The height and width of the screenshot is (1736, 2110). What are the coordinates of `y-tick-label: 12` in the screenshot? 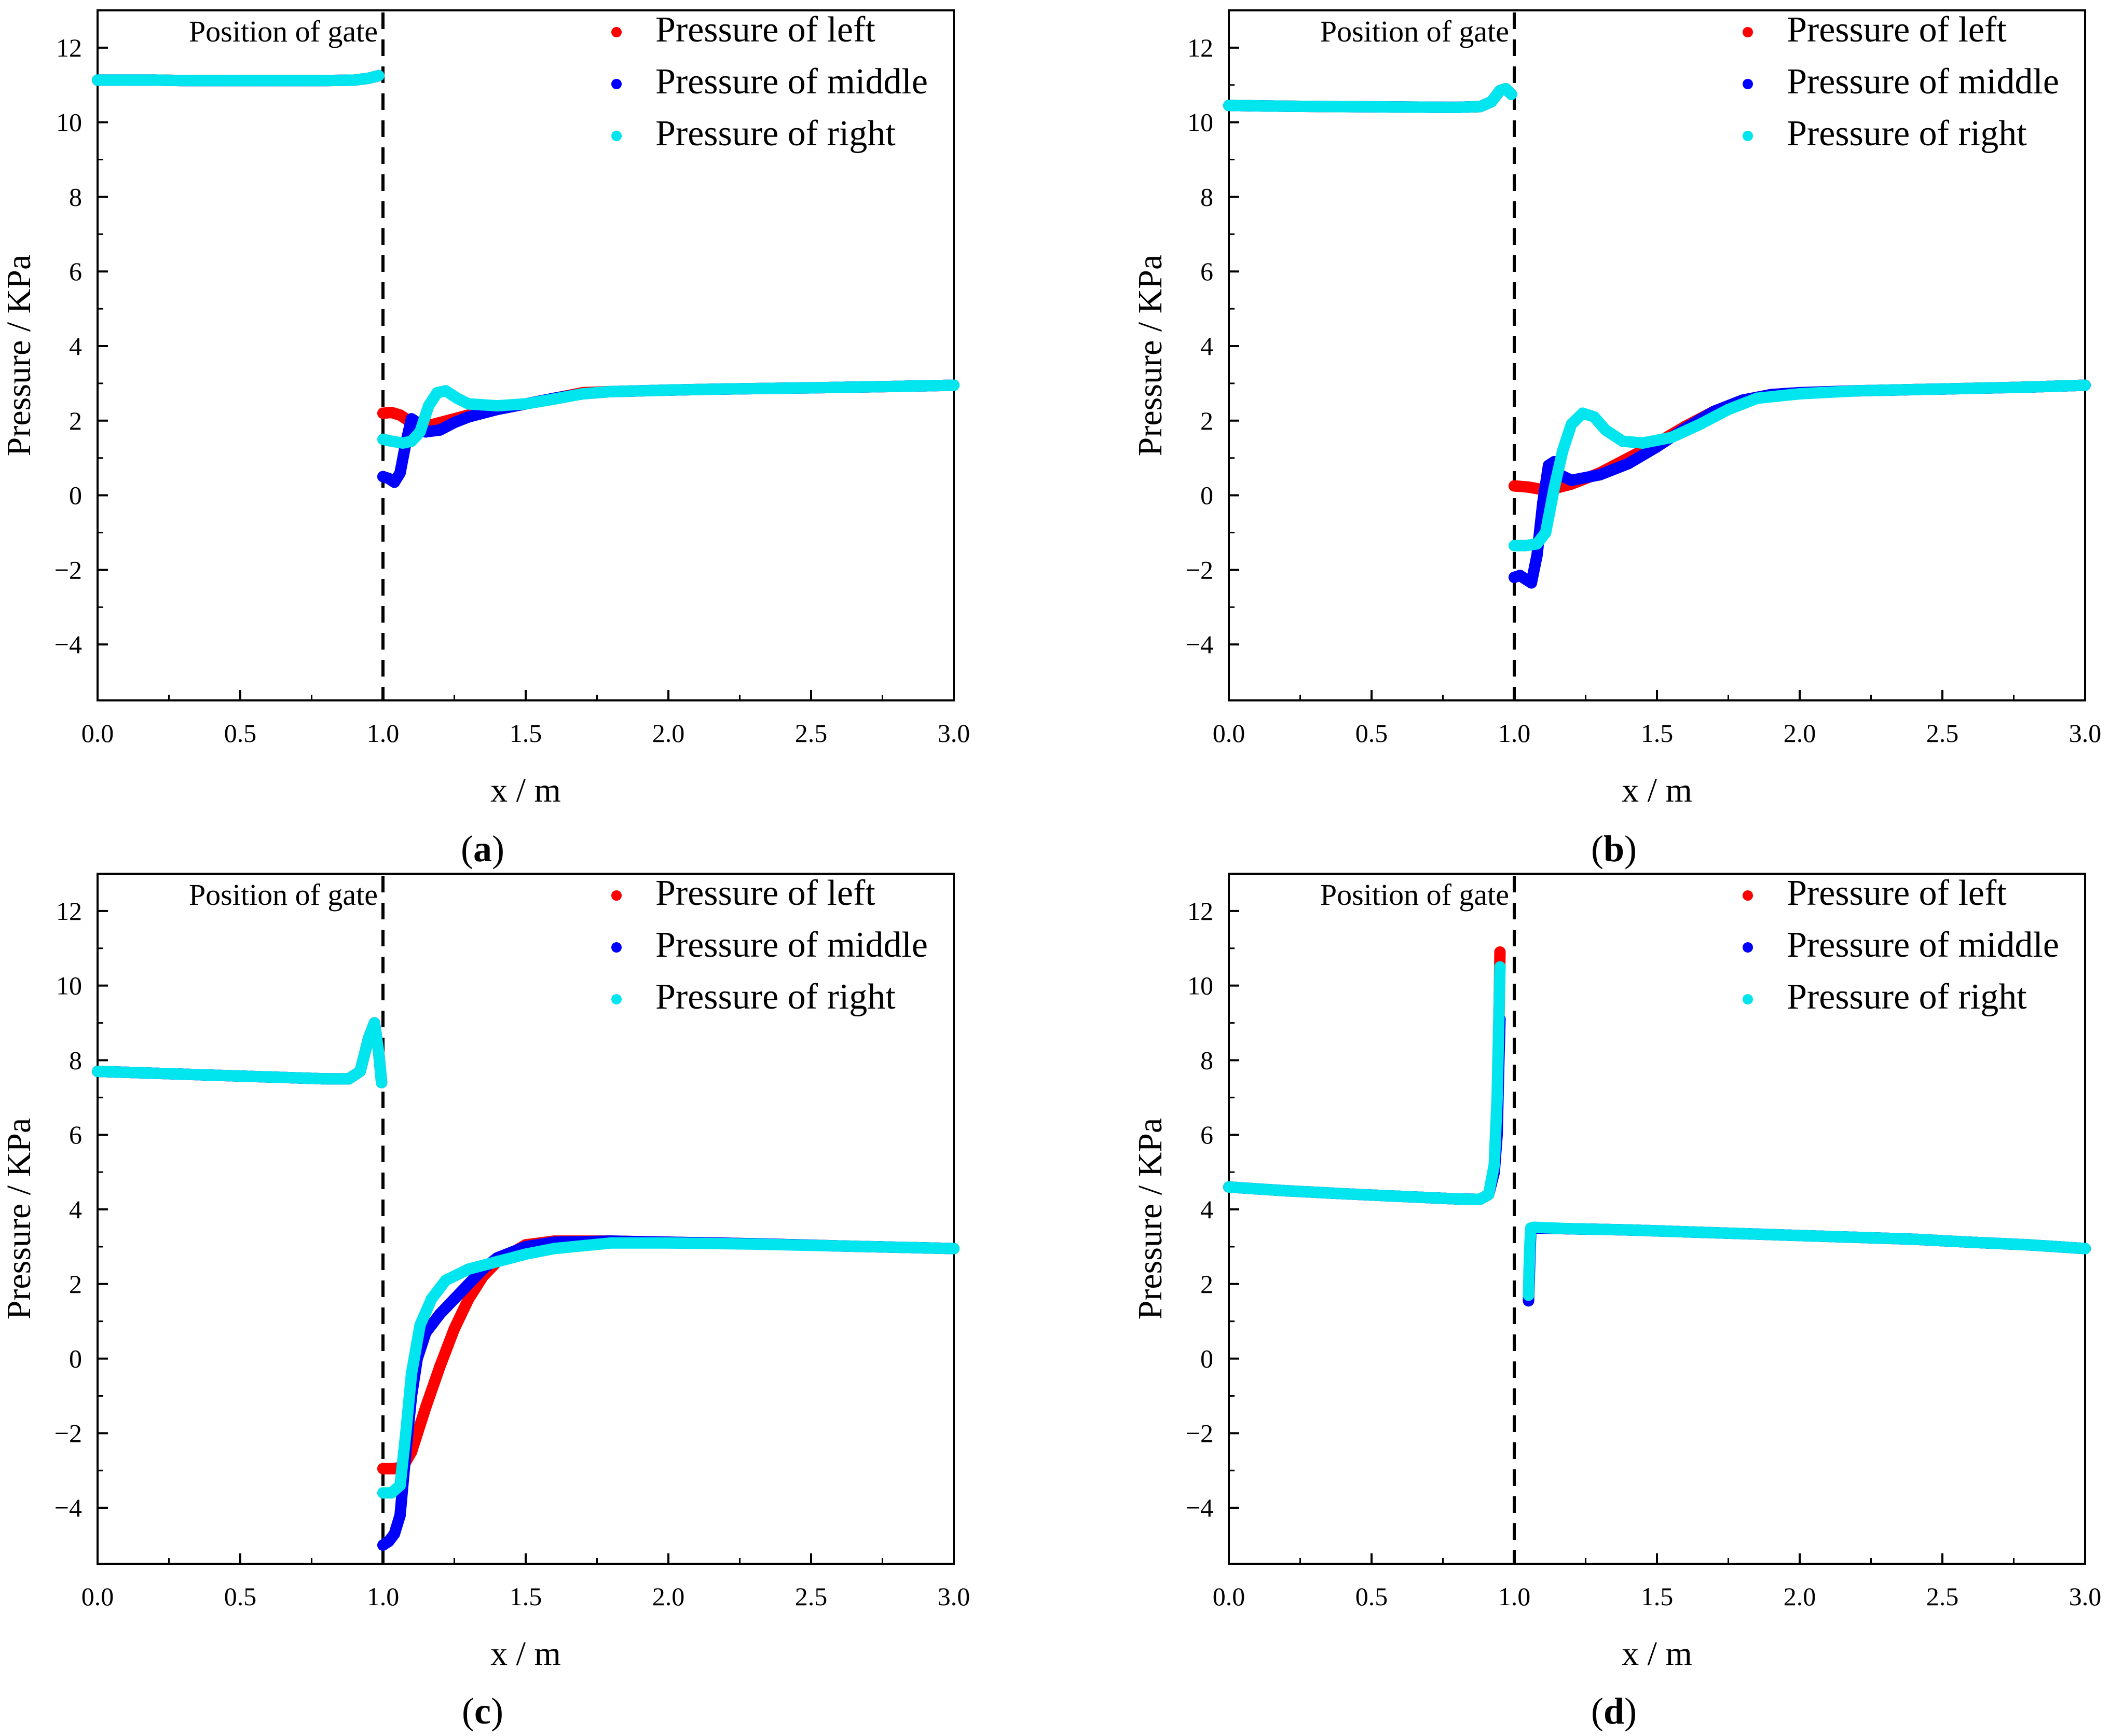 It's located at (1200, 48).